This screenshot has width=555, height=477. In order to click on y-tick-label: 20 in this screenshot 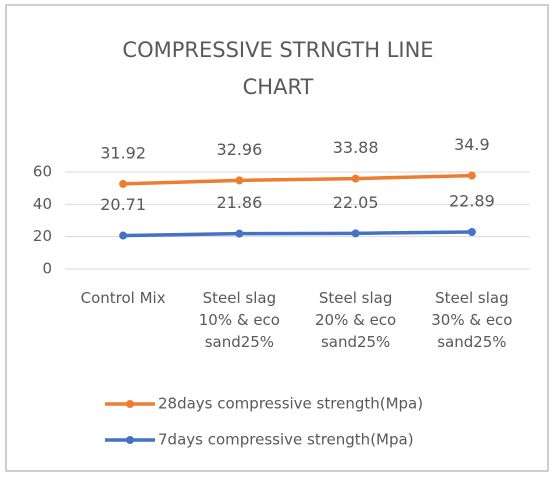, I will do `click(42, 236)`.